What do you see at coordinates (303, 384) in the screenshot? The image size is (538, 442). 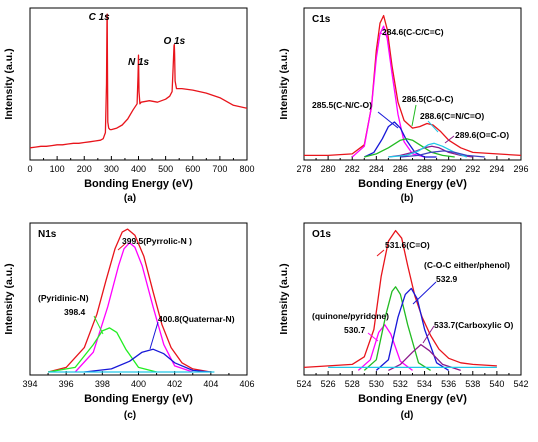 I see `x-tick-label: 524` at bounding box center [303, 384].